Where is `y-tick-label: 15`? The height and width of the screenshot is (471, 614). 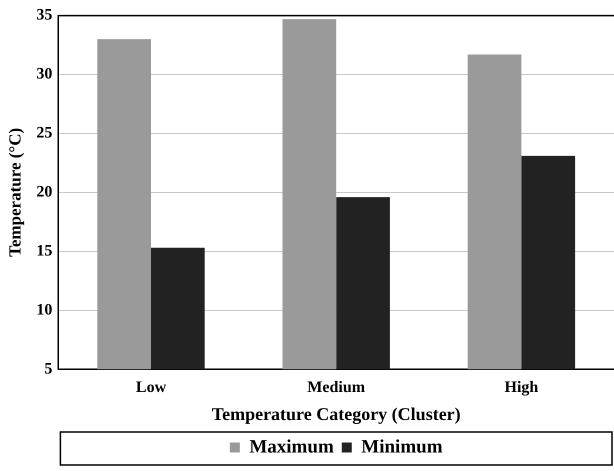
y-tick-label: 15 is located at coordinates (44, 251).